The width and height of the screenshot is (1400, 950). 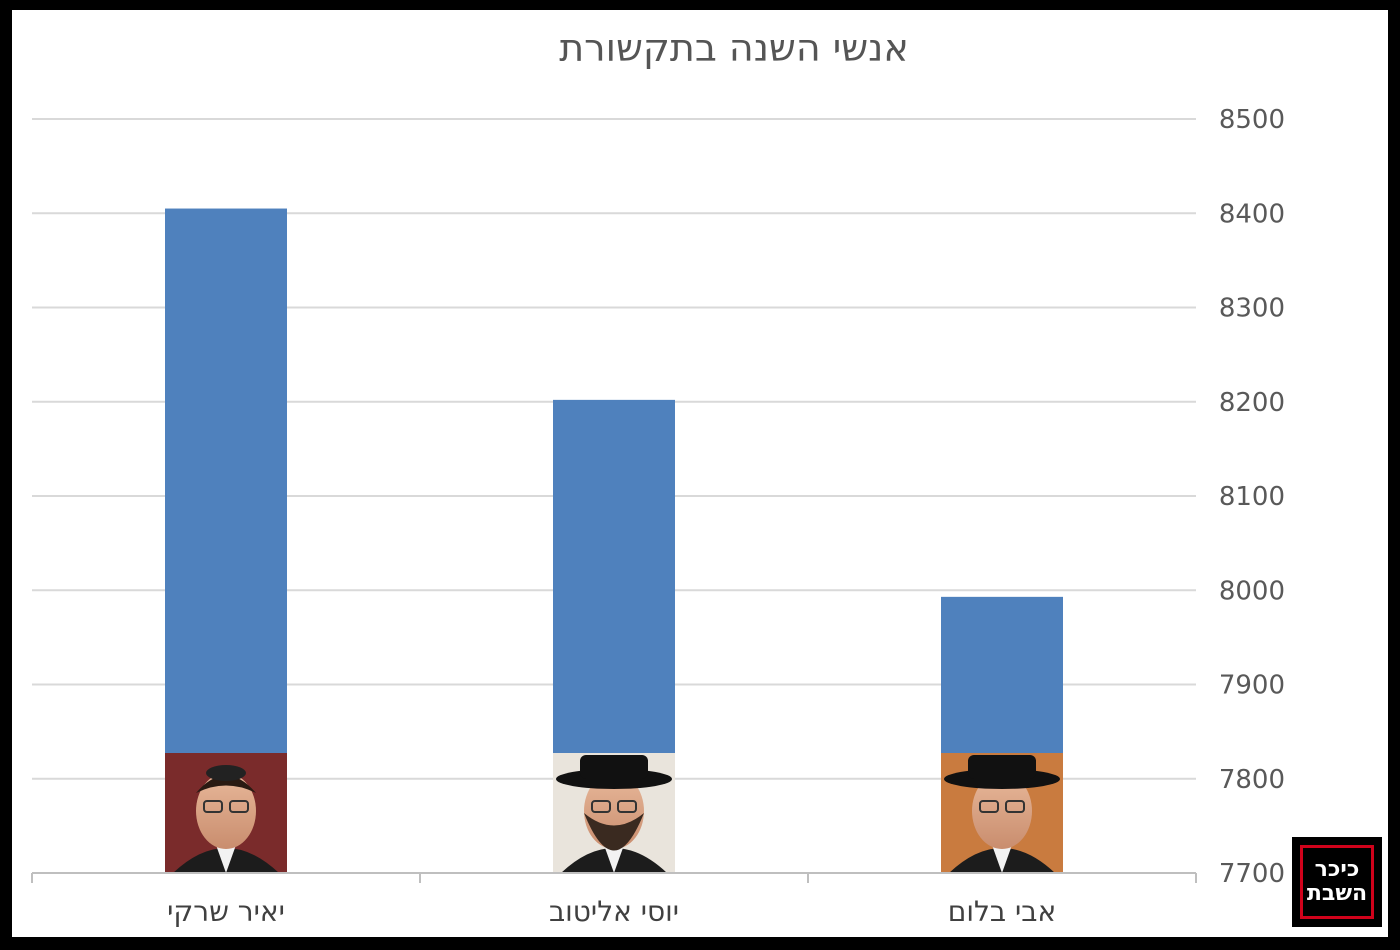 I want to click on logo-line-2: השבת, so click(x=1337, y=893).